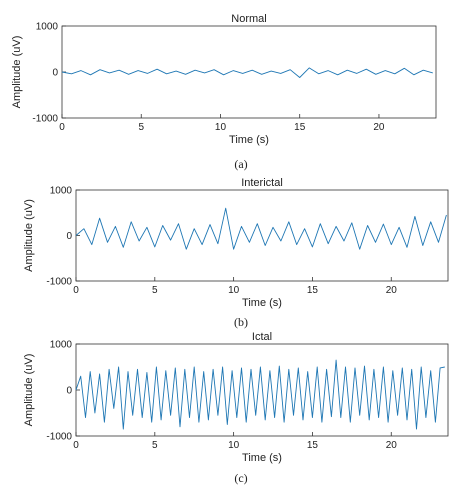  I want to click on caption-a: (a), so click(240, 164).